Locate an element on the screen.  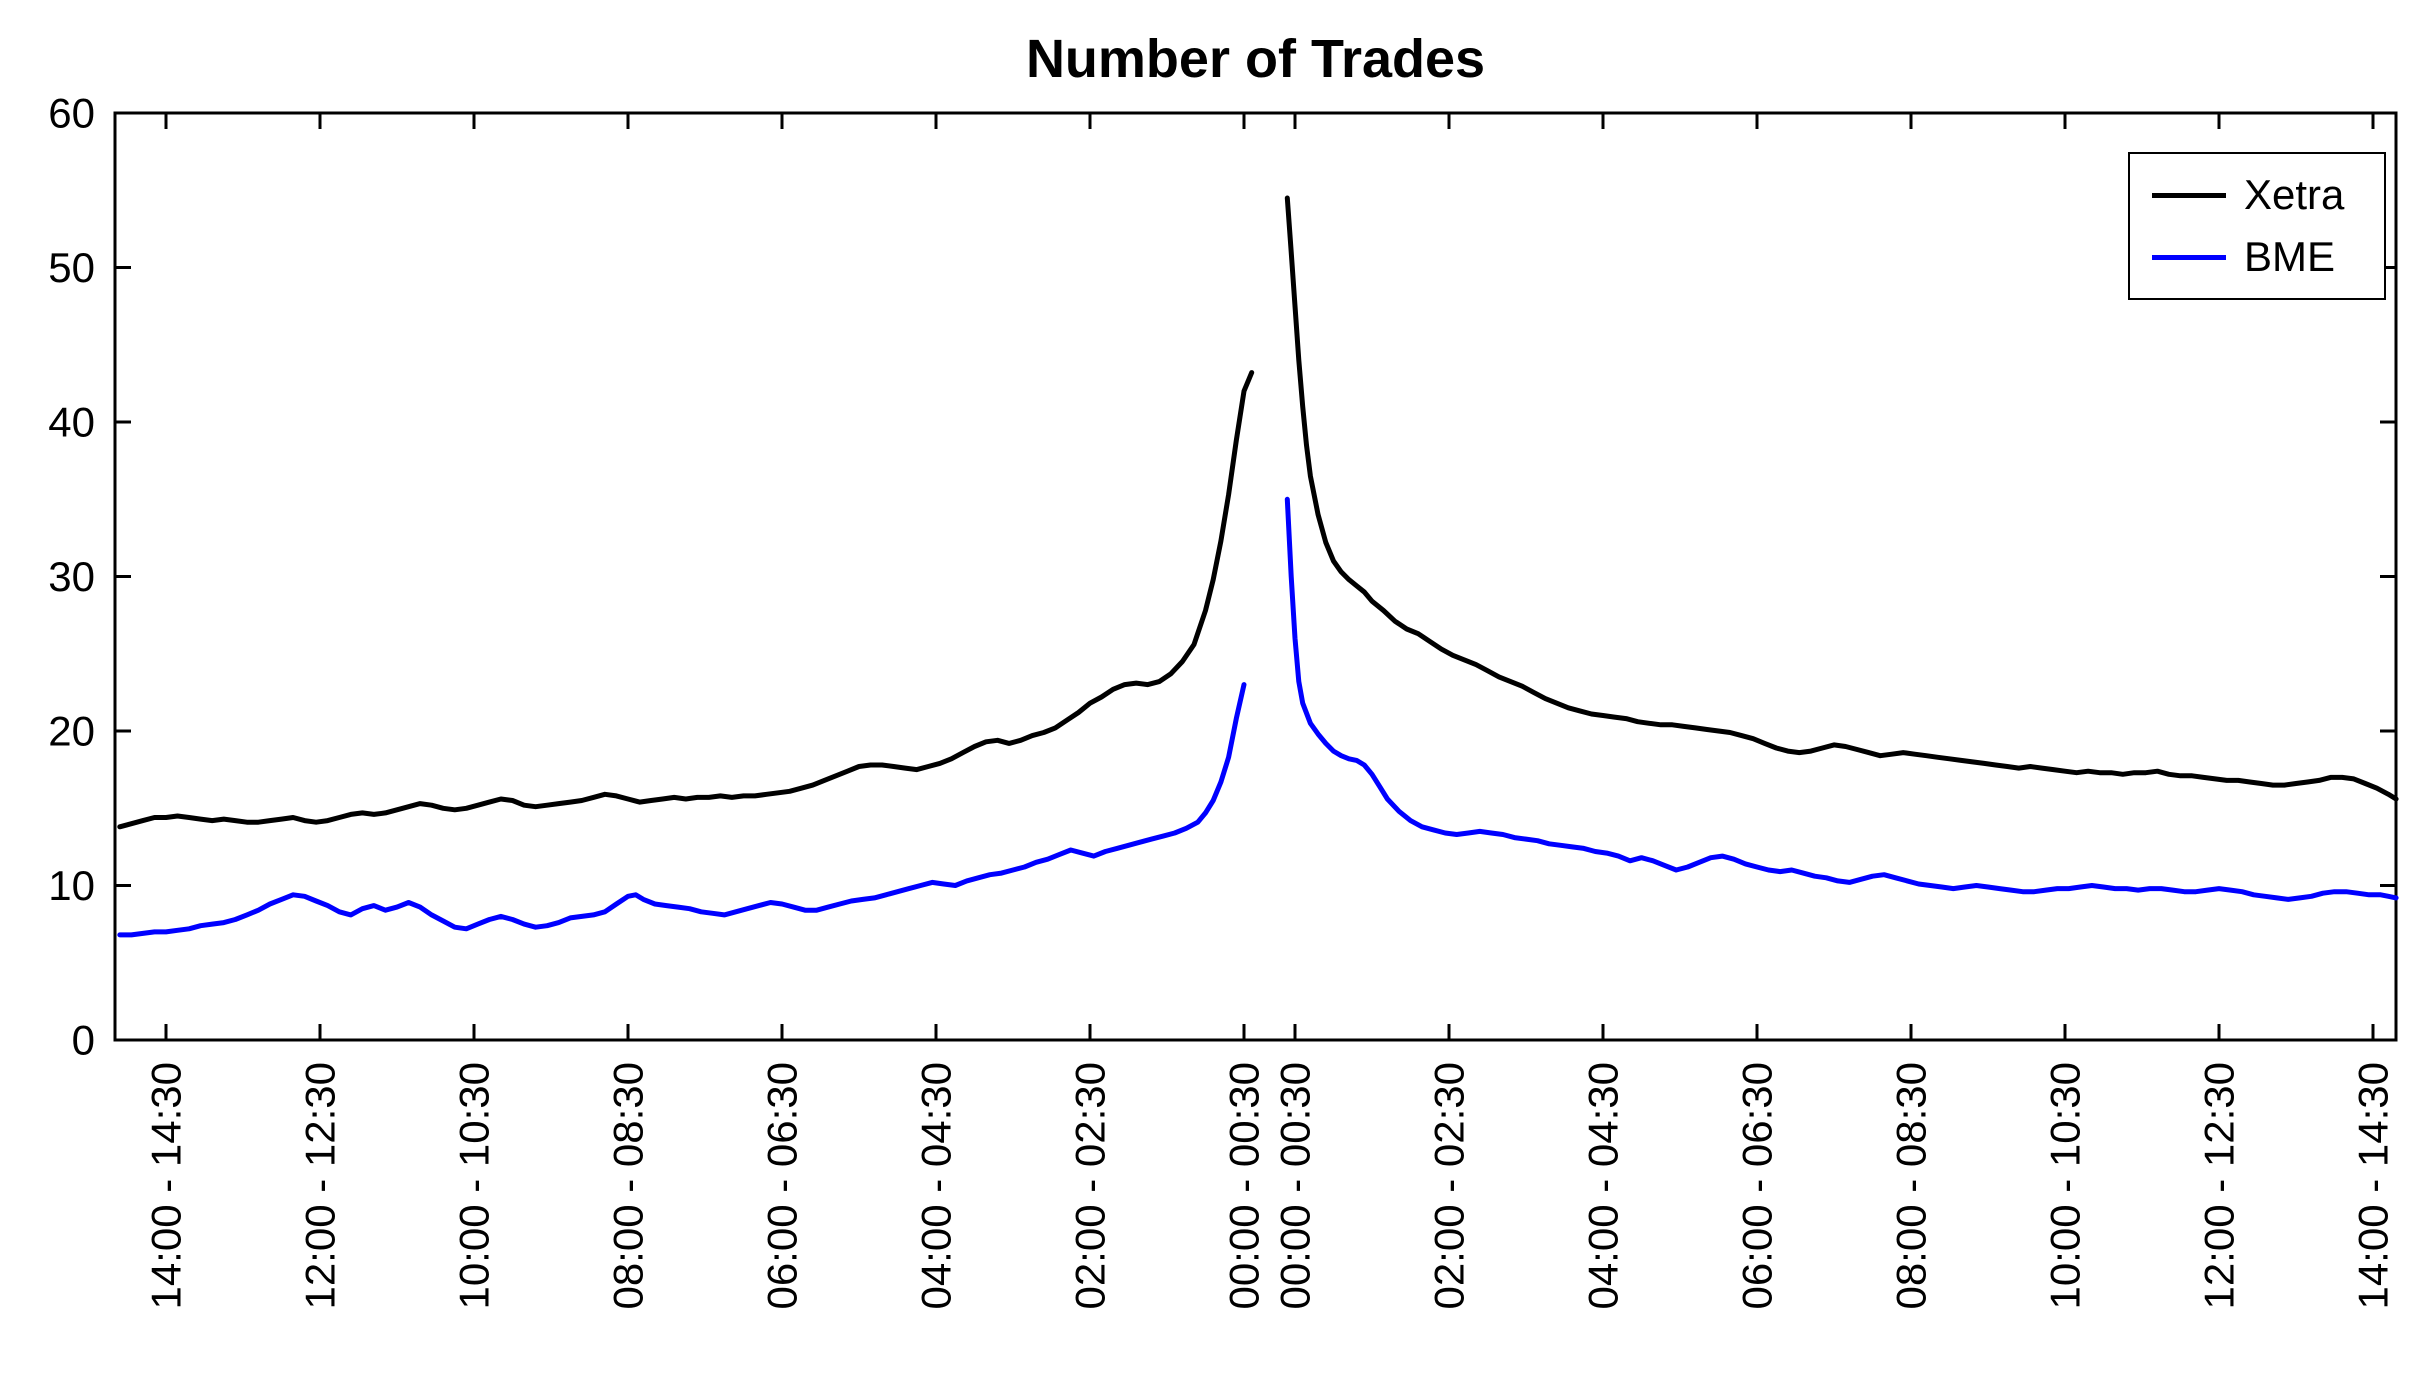
chart-title: Number of Trades is located at coordinates (1255, 59).